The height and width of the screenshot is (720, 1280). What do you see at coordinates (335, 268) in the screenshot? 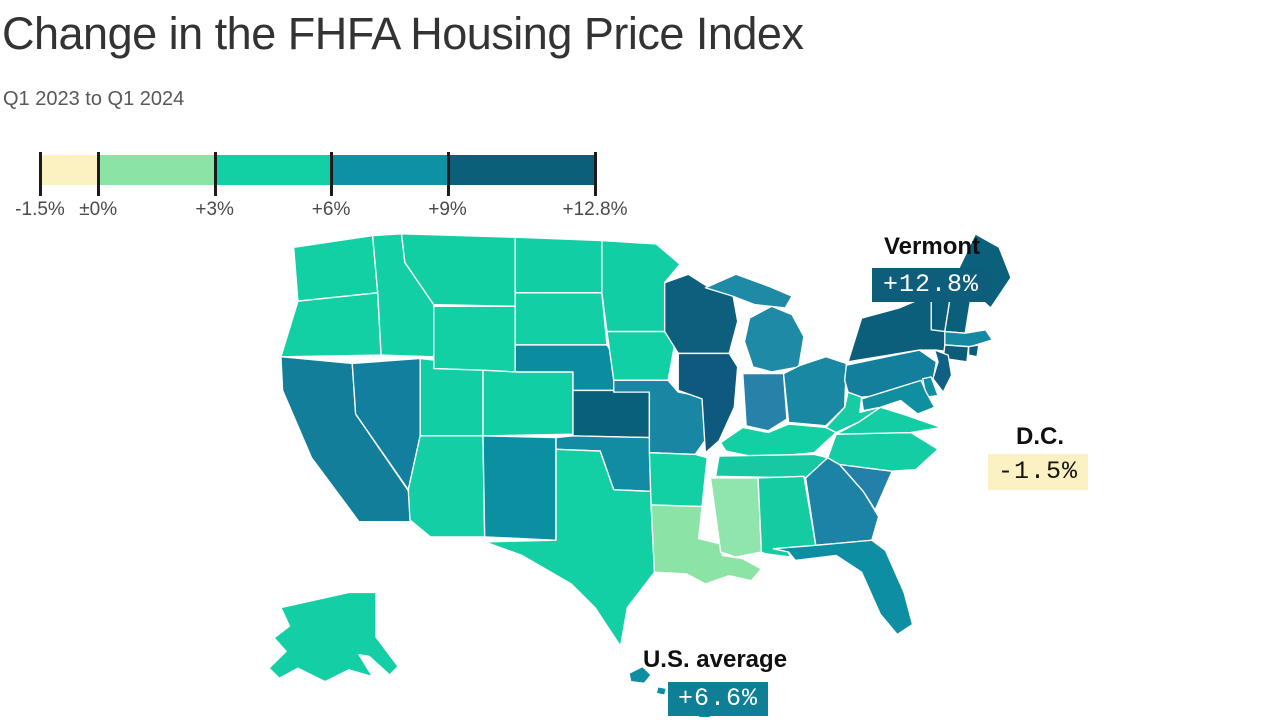
I see `state-washington` at bounding box center [335, 268].